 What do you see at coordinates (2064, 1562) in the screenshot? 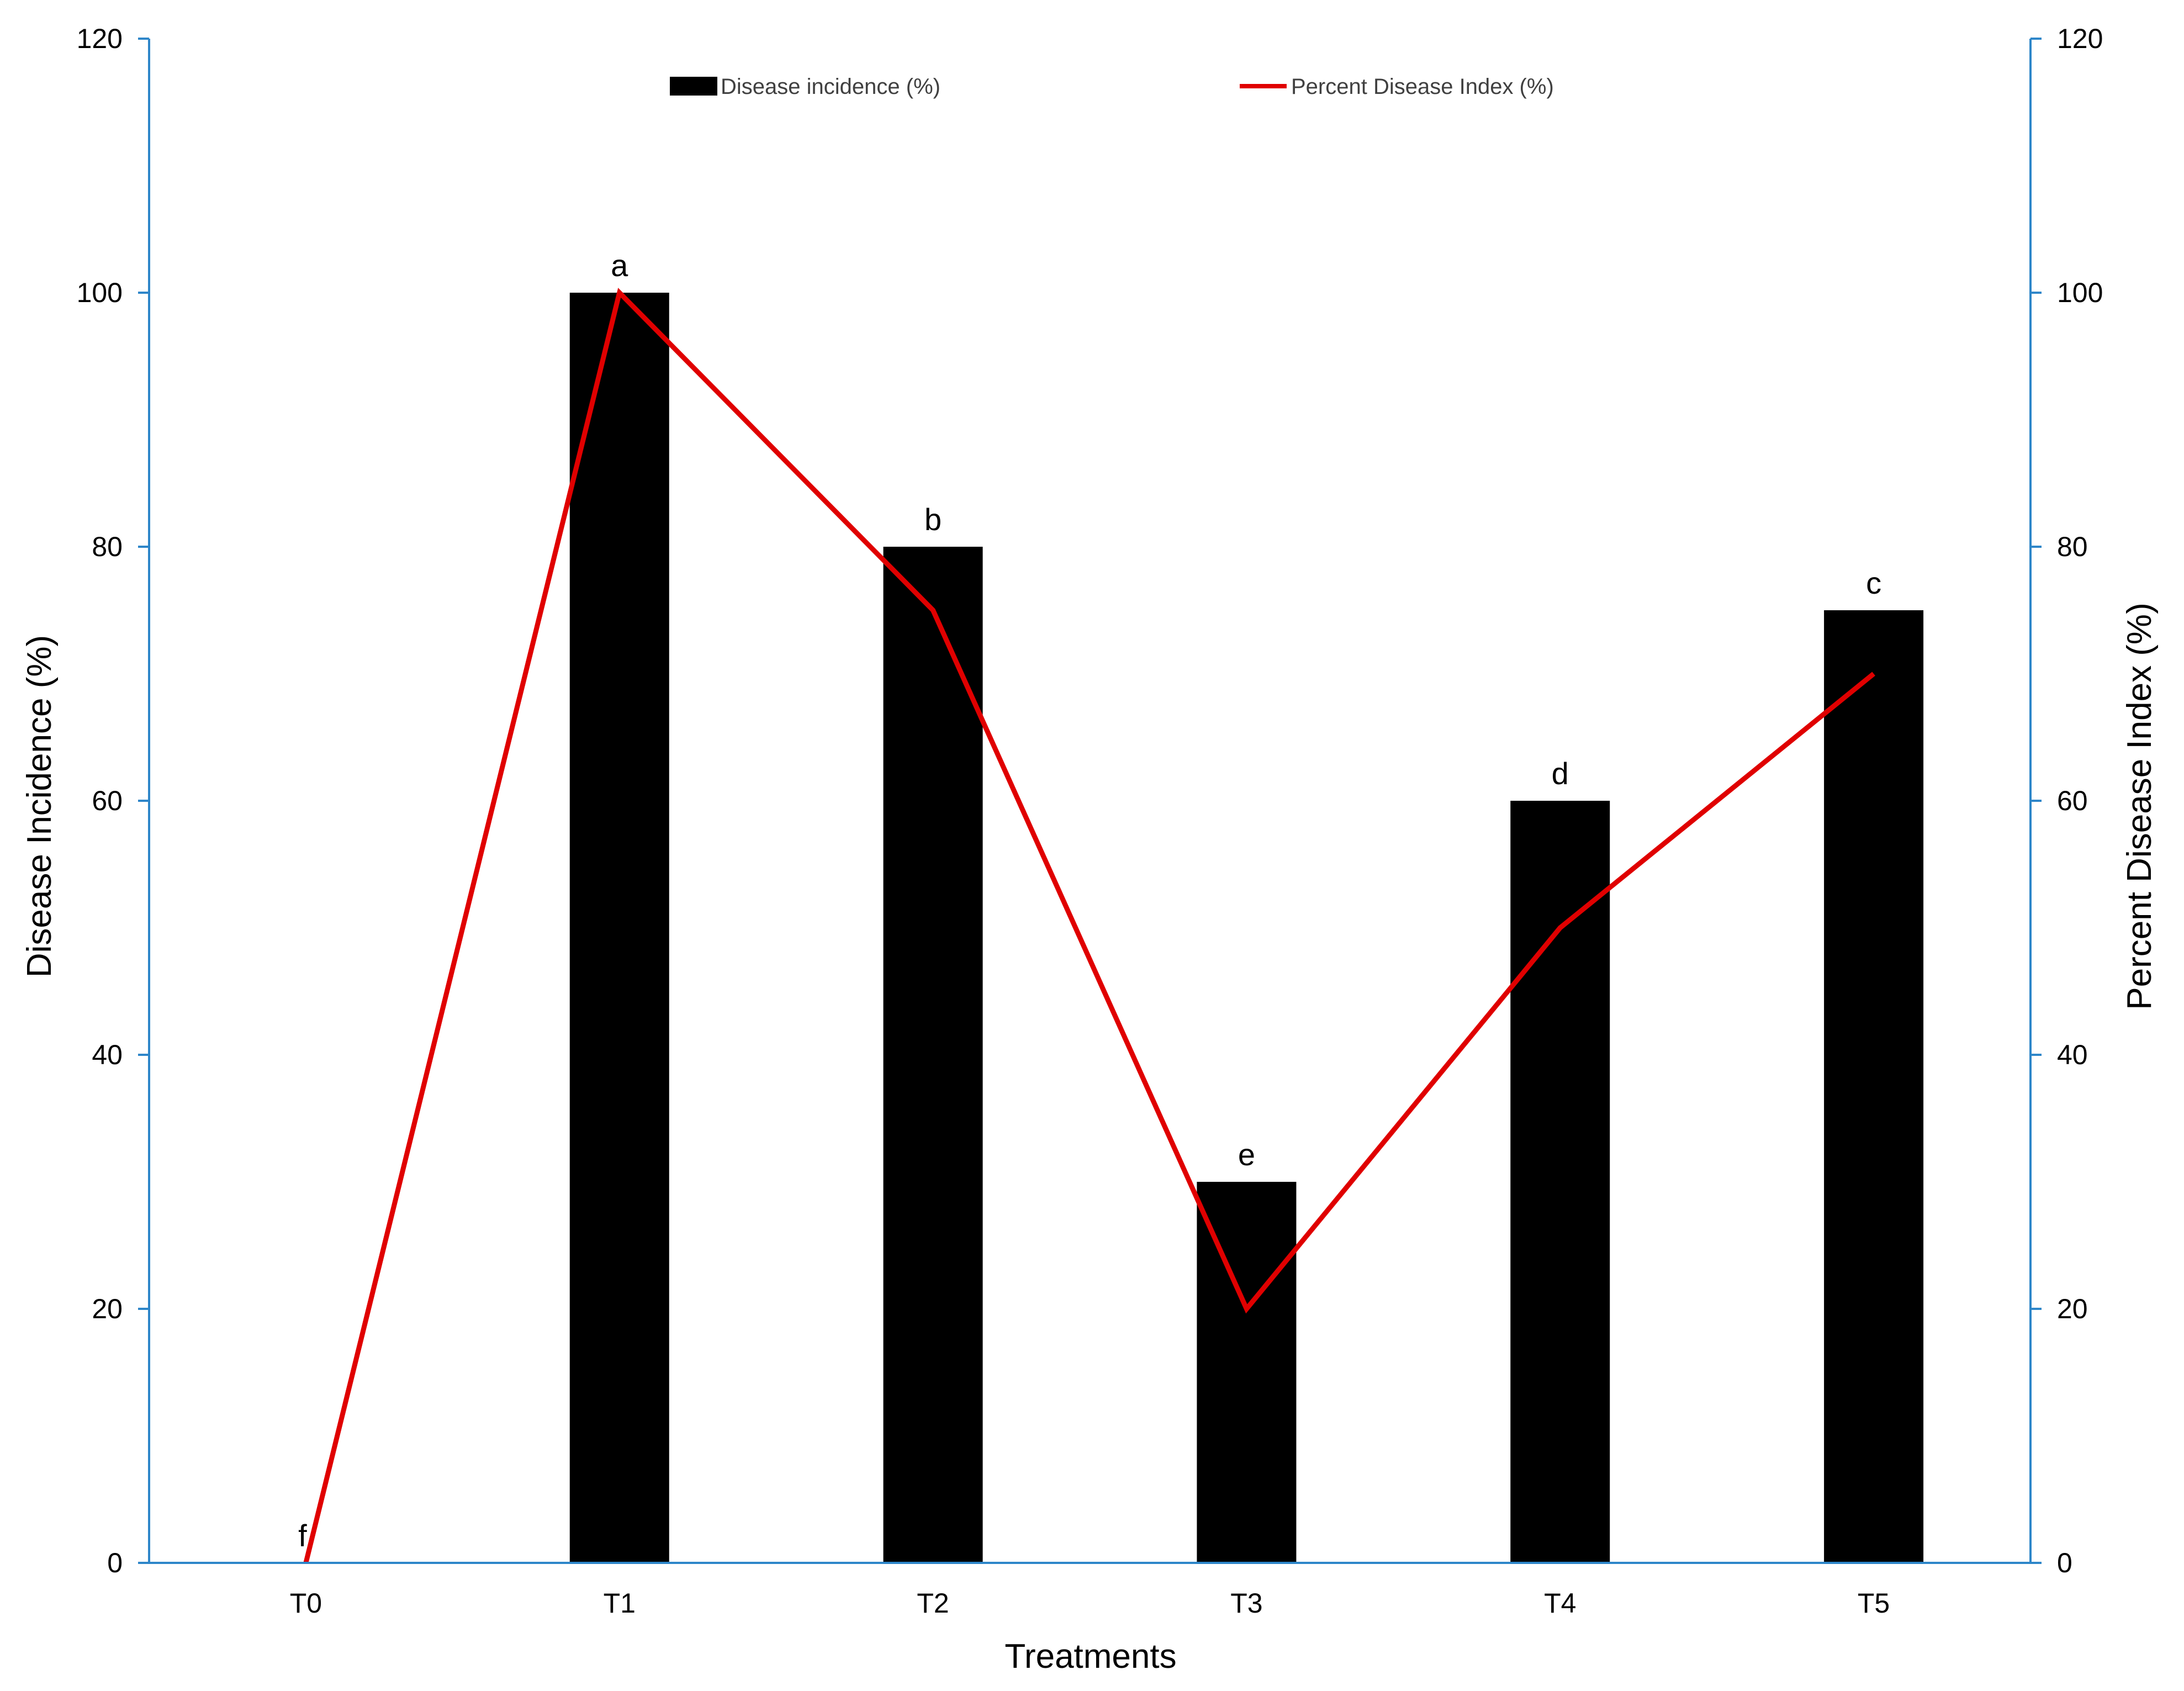
I see `right-y-tick-label: 0` at bounding box center [2064, 1562].